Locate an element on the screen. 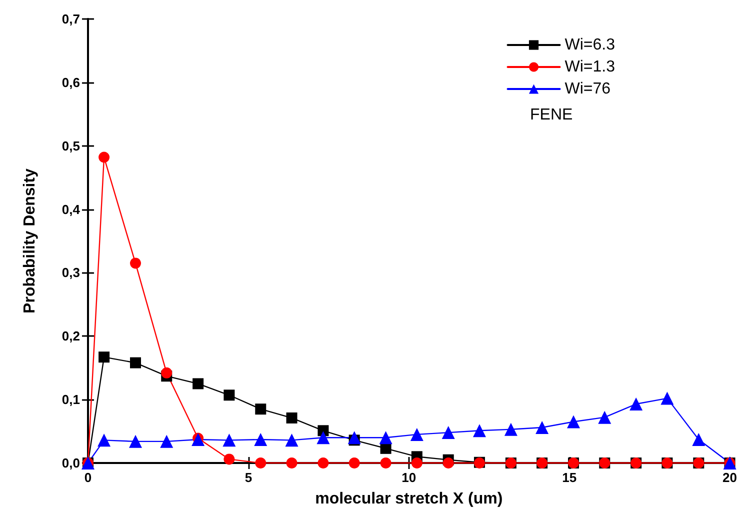 This screenshot has height=532, width=740. x-tick-label: 10 is located at coordinates (409, 477).